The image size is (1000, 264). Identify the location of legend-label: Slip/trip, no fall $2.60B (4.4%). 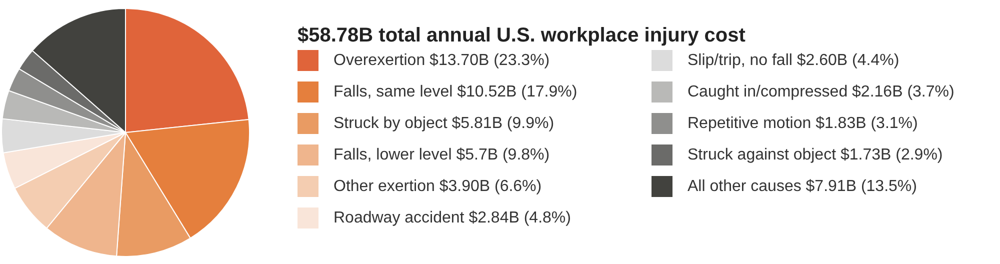
(794, 60).